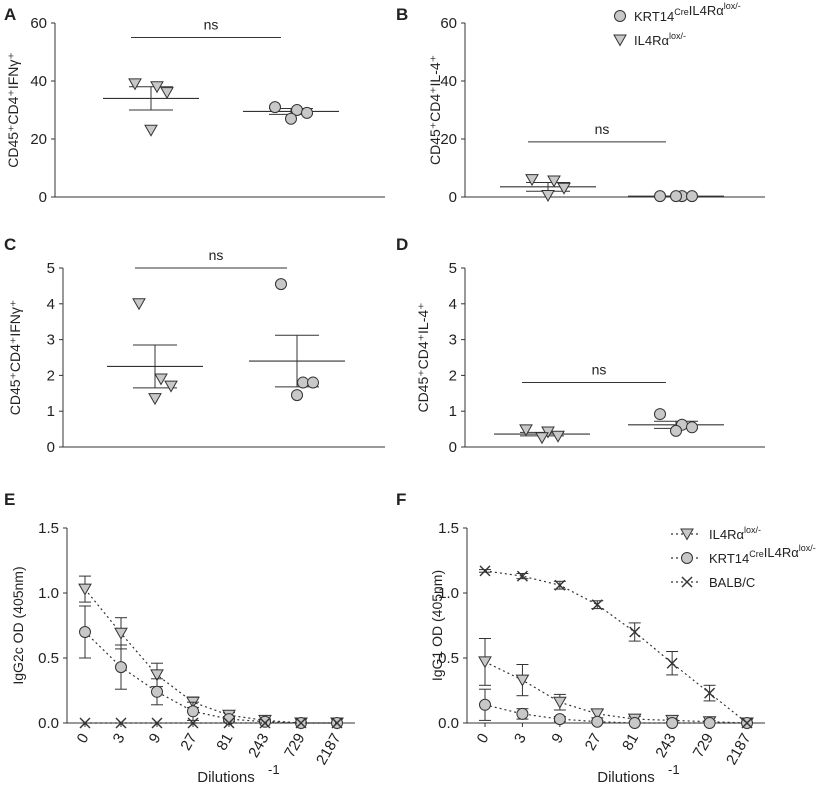 The width and height of the screenshot is (827, 797). Describe the element at coordinates (194, 105) in the screenshot. I see `panel-a: A 0 20 40 60 CD45⁺CD4⁺IFNγ⁺ ns` at that location.